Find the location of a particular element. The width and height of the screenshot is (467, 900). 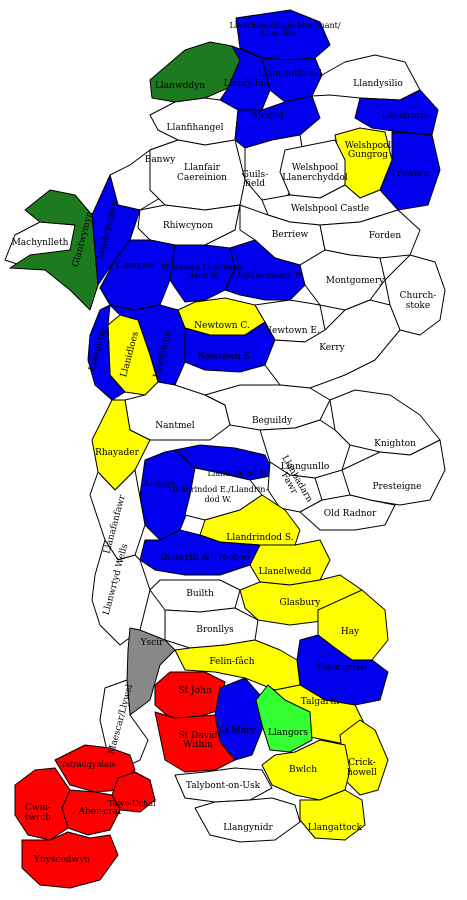

ward-label-machynlleth: Machynlleth is located at coordinates (40, 243).